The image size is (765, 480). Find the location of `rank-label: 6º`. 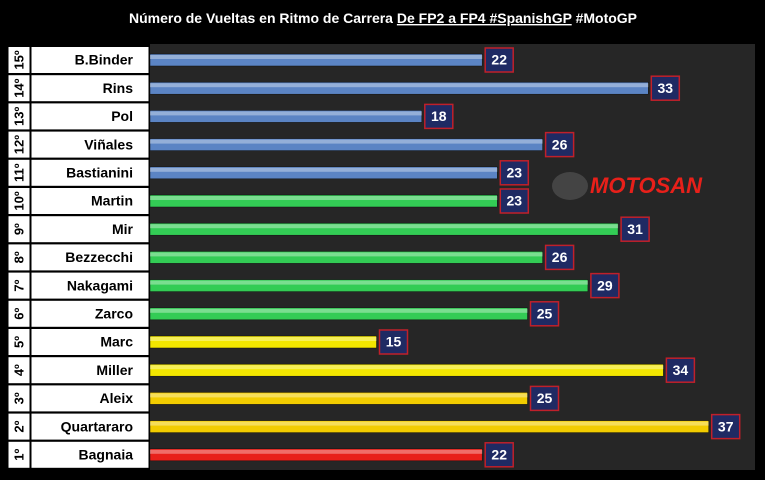

rank-label: 6º is located at coordinates (18, 314).